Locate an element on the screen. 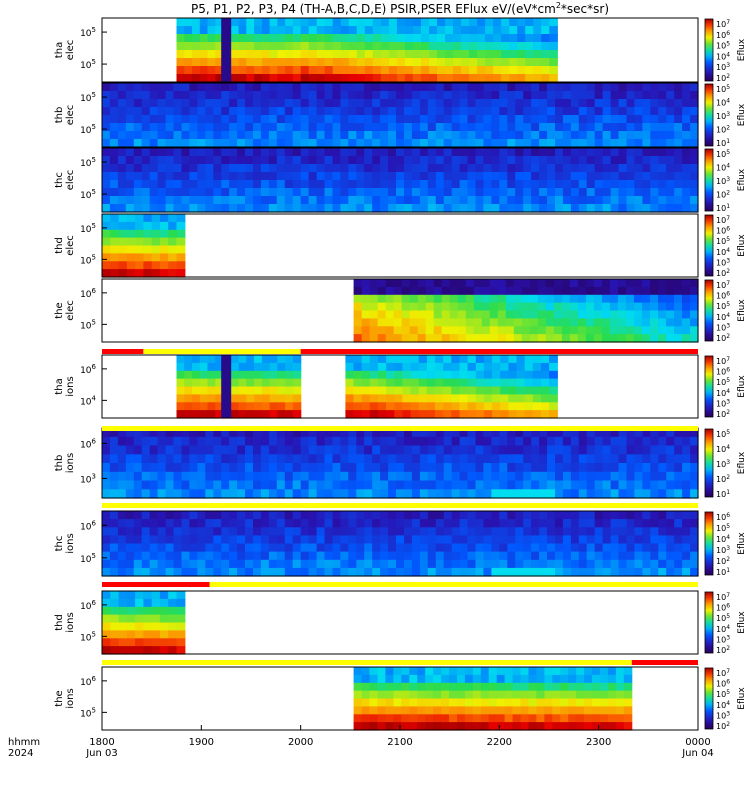  y-tick-label: 105 is located at coordinates (88, 259).